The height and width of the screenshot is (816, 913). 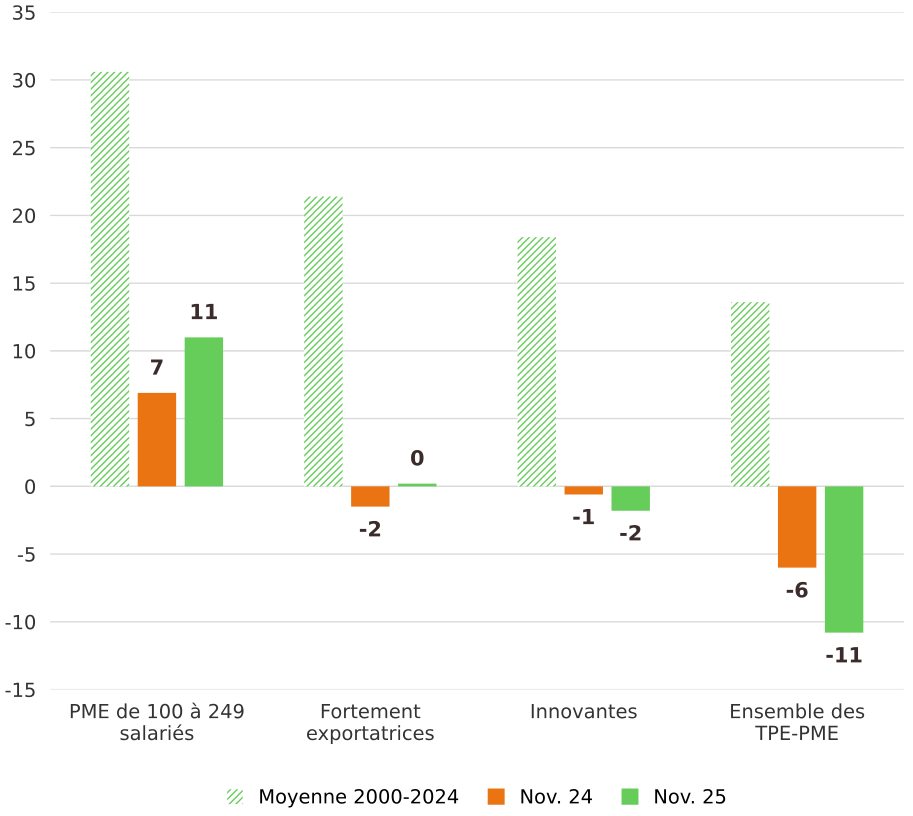 I want to click on y-tick-label: -5, so click(x=26, y=554).